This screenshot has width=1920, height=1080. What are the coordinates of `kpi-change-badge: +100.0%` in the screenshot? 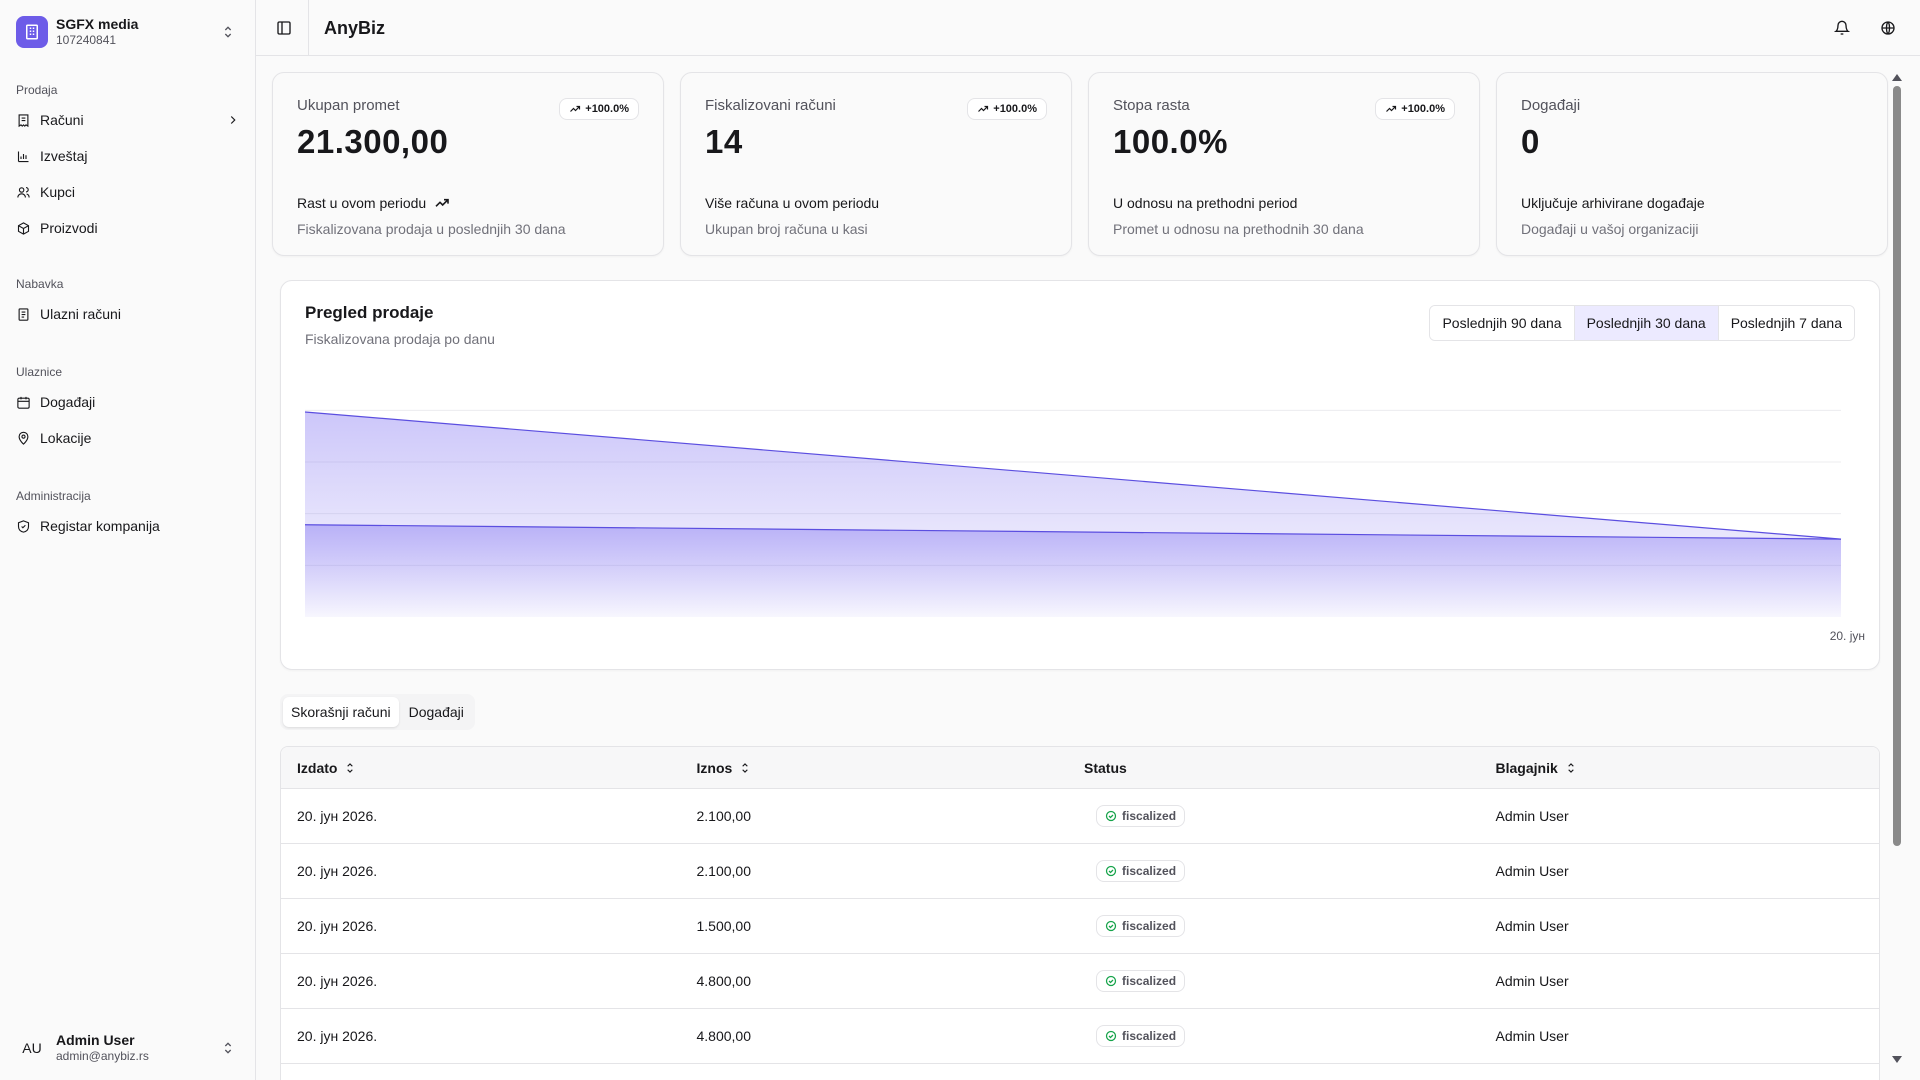 It's located at (1007, 109).